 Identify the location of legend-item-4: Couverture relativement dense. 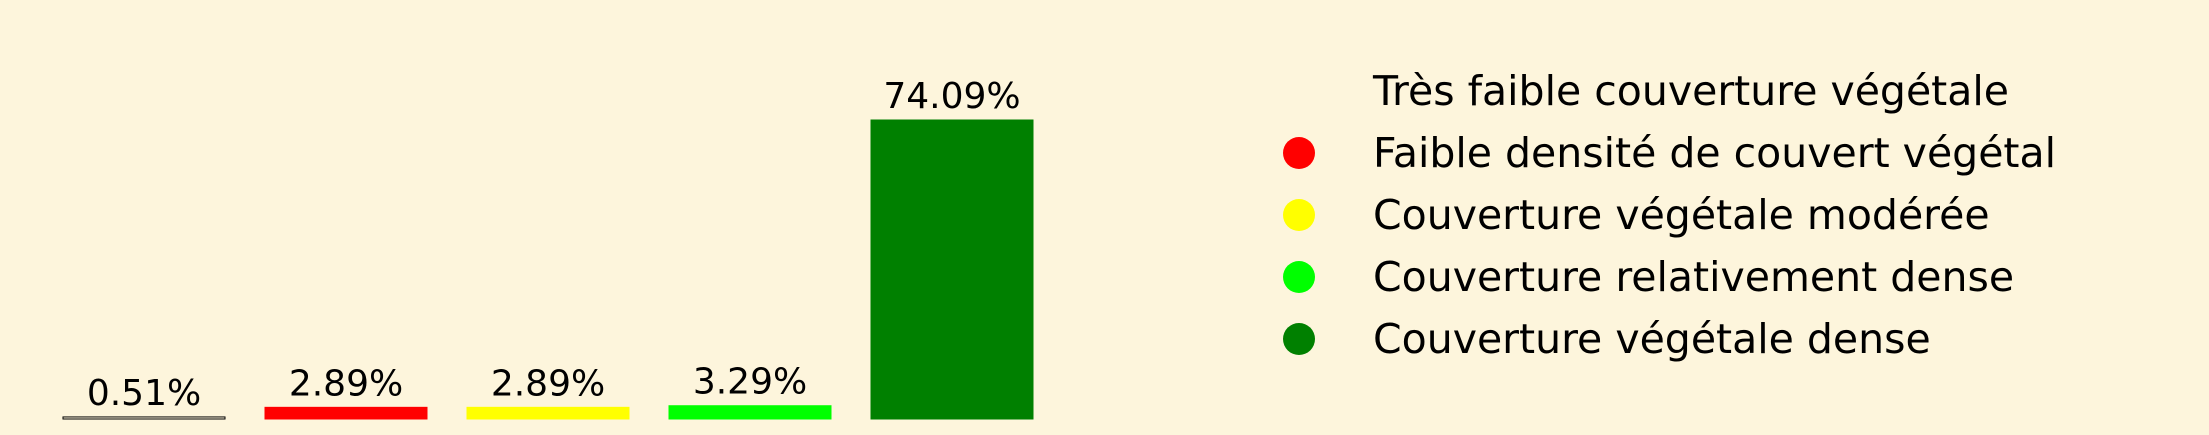
(1648, 277).